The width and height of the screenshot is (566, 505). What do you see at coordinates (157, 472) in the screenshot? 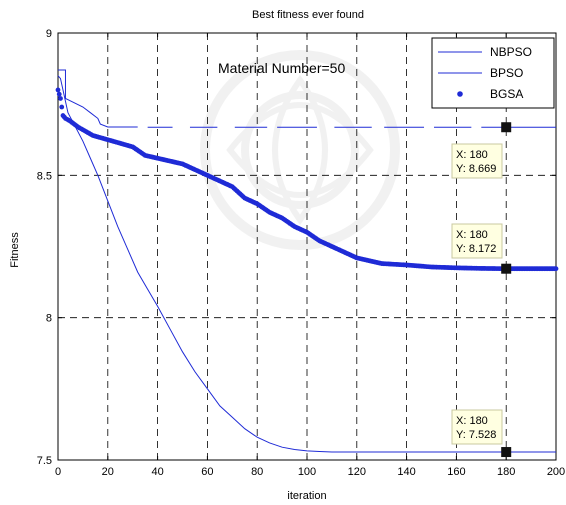
I see `x-tick-label: 40` at bounding box center [157, 472].